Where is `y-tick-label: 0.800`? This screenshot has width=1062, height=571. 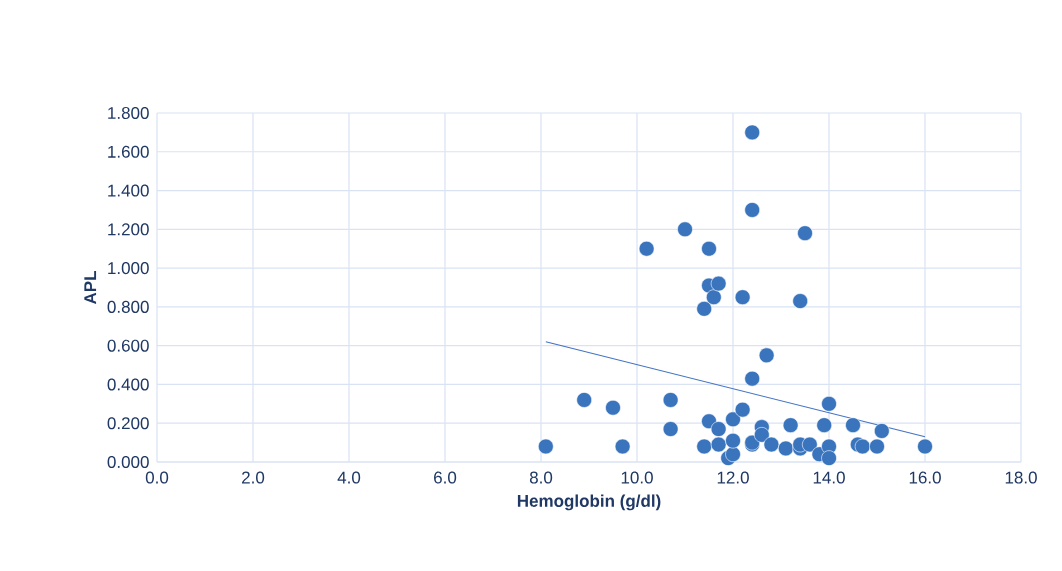
y-tick-label: 0.800 is located at coordinates (128, 306).